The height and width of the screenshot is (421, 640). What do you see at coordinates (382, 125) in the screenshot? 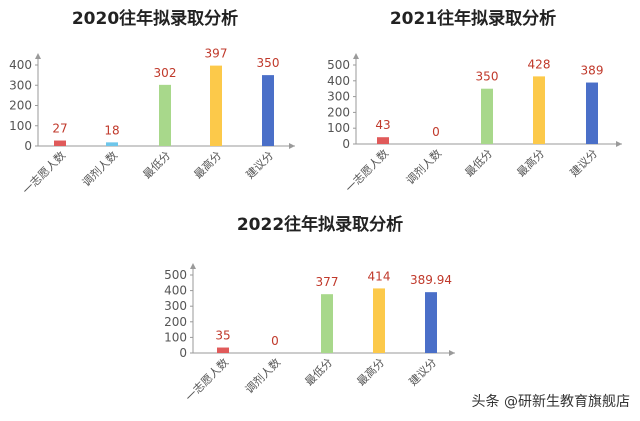
I see `data-label: 43` at bounding box center [382, 125].